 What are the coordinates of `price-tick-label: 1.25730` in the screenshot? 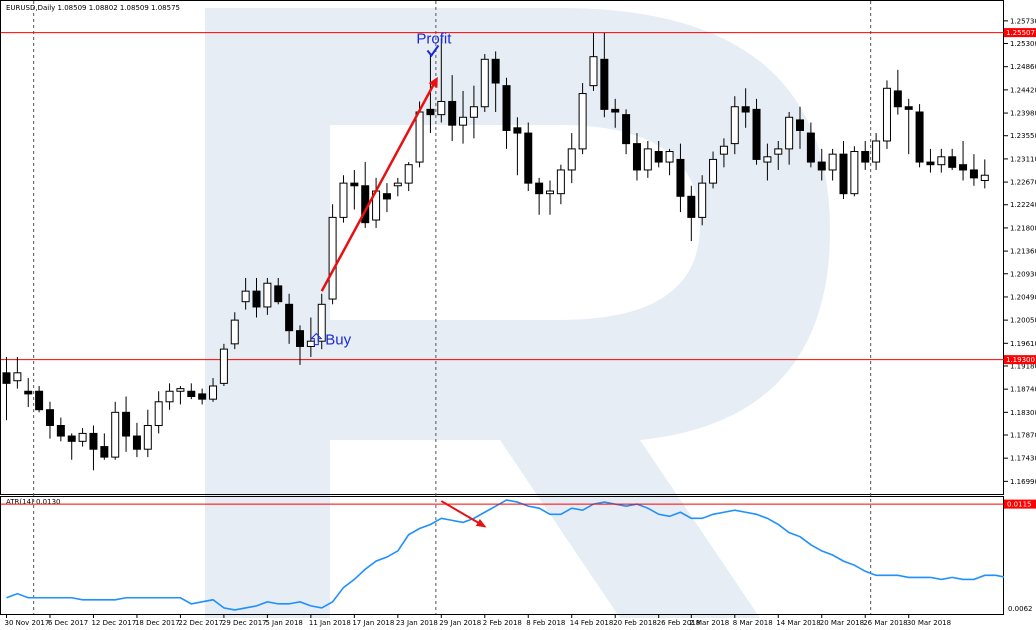 It's located at (1023, 21).